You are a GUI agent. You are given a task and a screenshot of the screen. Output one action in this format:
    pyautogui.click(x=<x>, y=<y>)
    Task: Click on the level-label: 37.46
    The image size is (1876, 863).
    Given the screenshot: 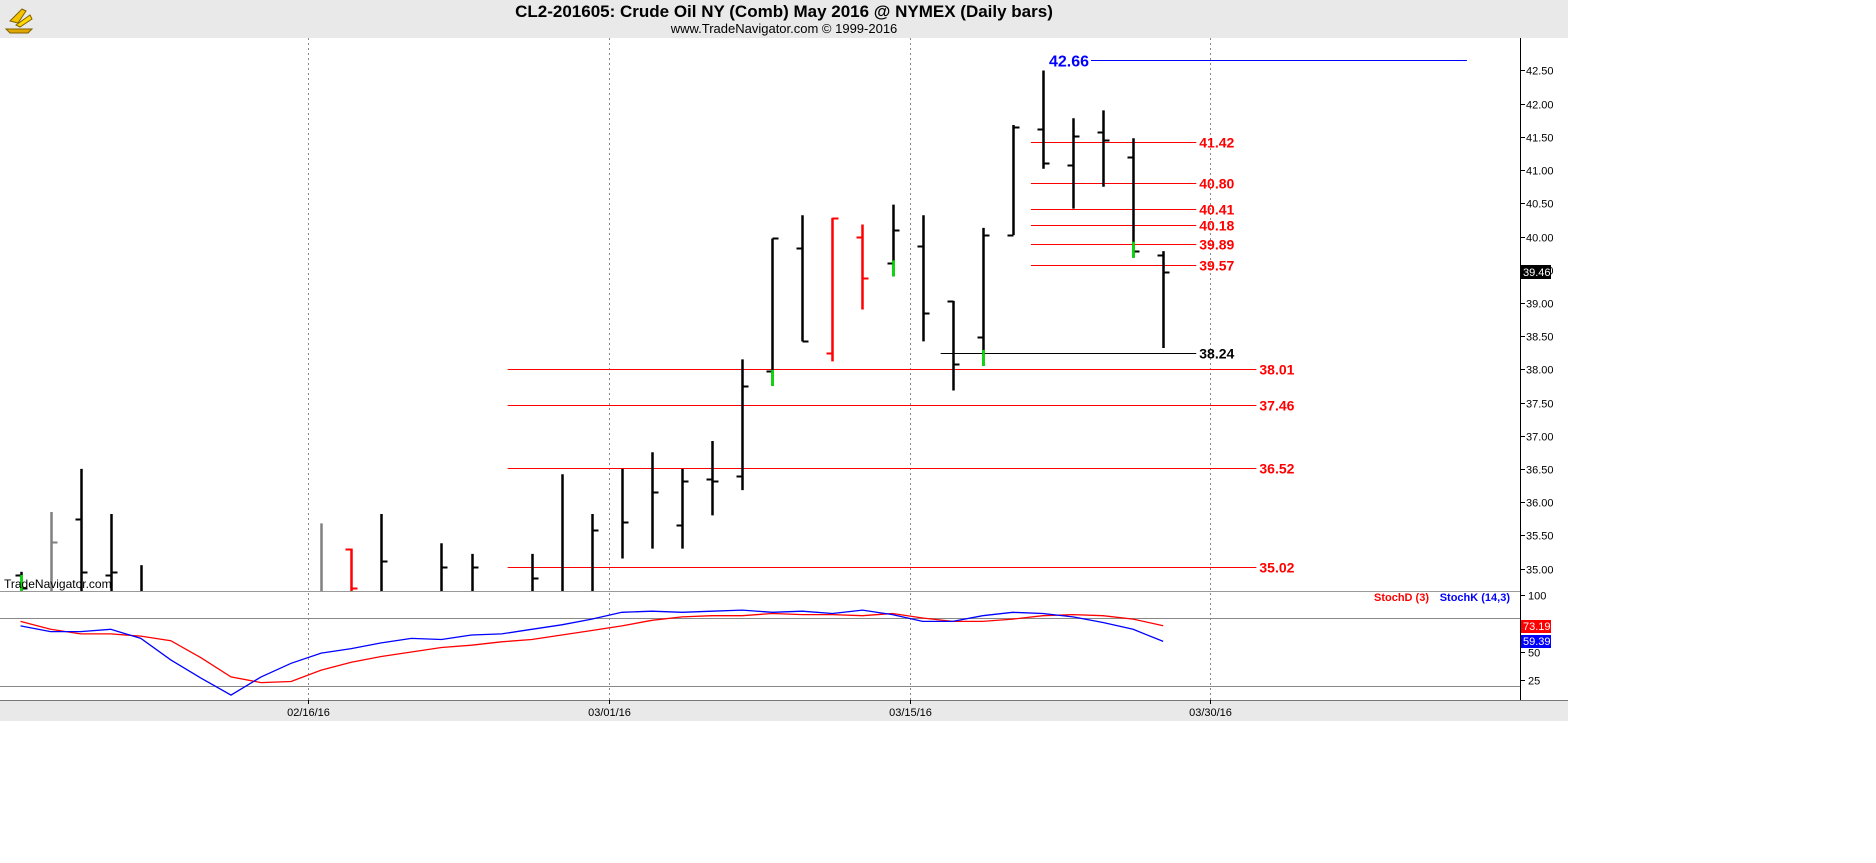 What is the action you would take?
    pyautogui.click(x=1276, y=406)
    